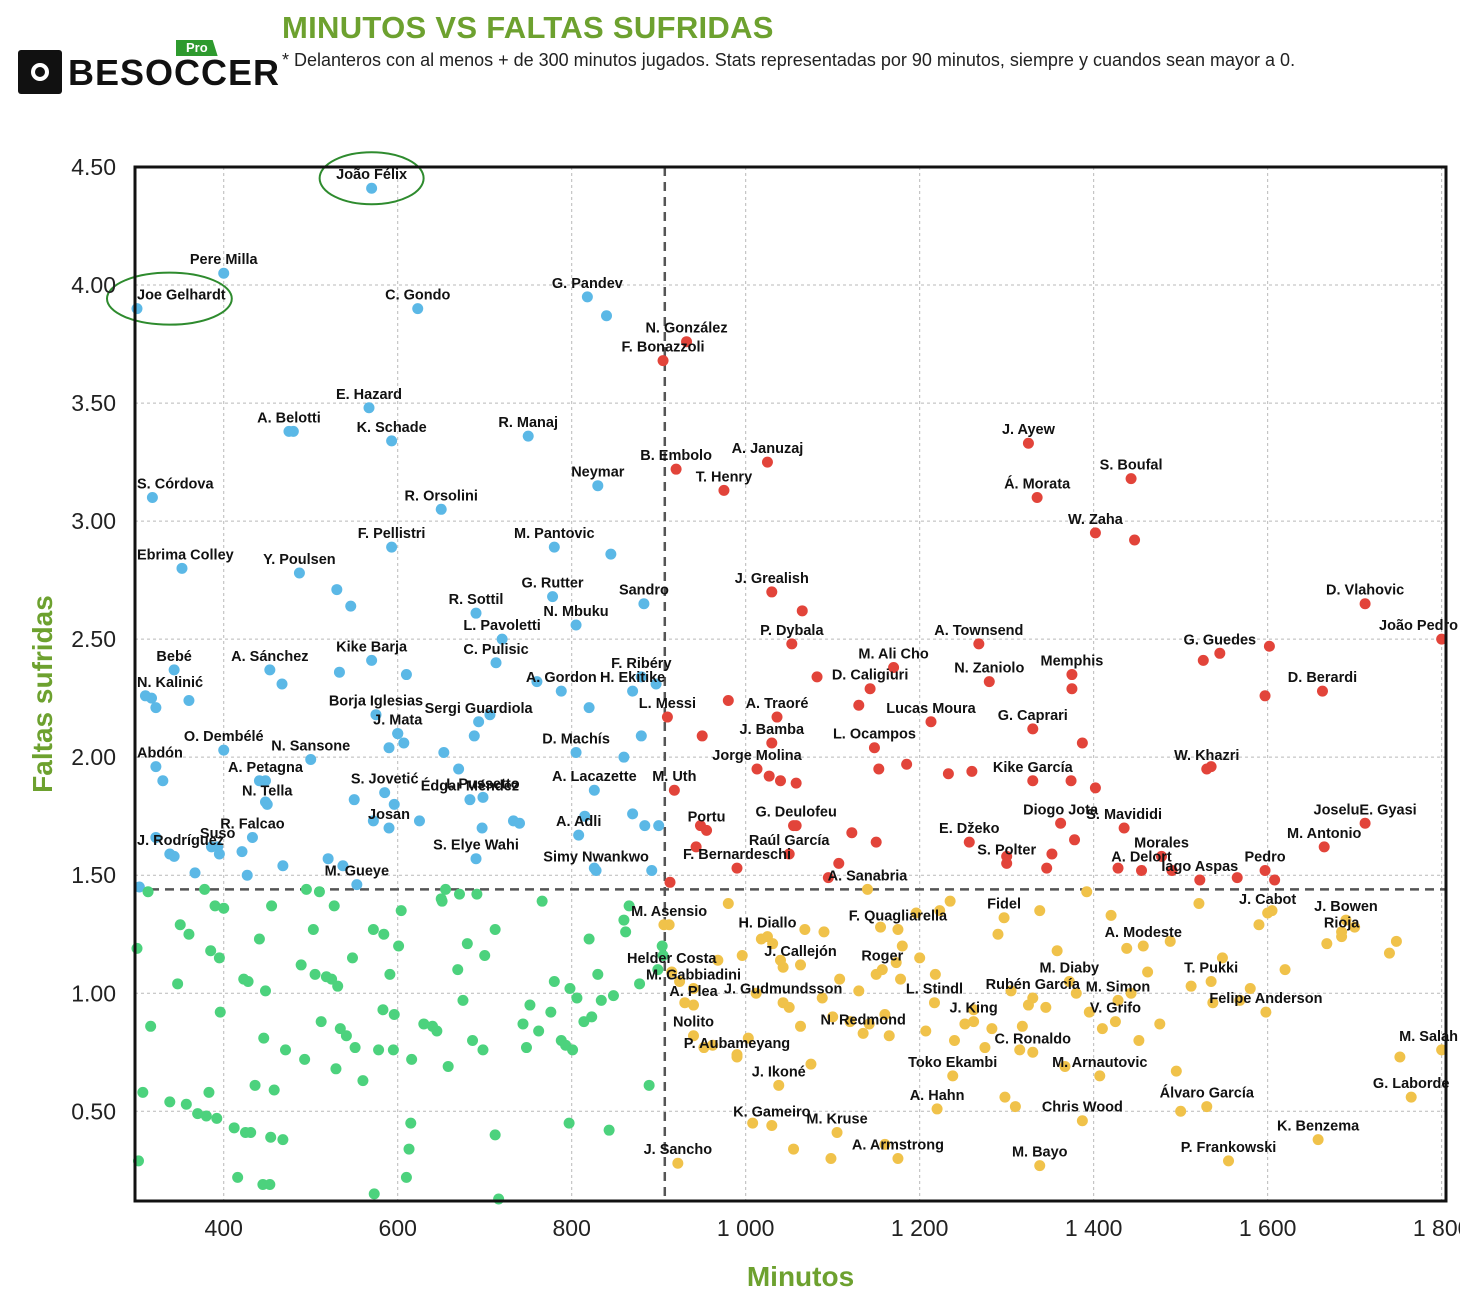 This screenshot has height=1314, width=1460. What do you see at coordinates (93, 403) in the screenshot?
I see `y-tick-label: 3.50` at bounding box center [93, 403].